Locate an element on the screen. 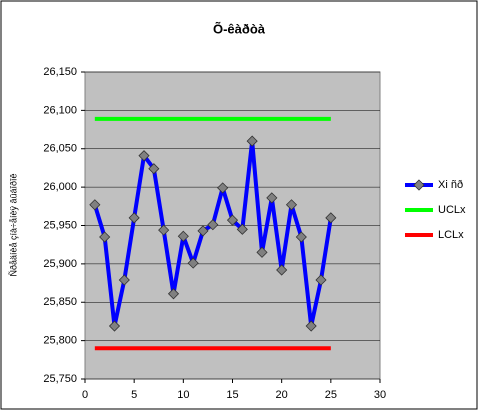  x-tick-label: 25 is located at coordinates (331, 395).